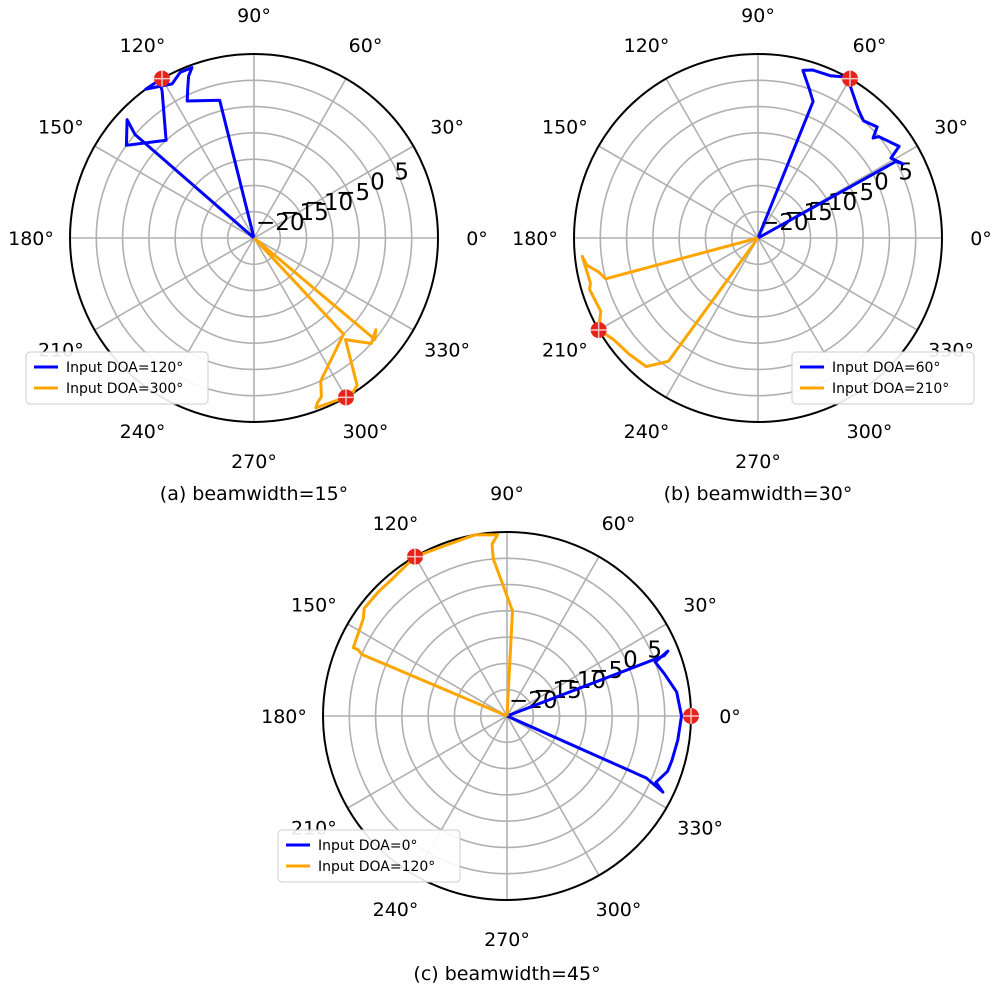 Image resolution: width=998 pixels, height=988 pixels. I want to click on legend: Input DOA=120° Input DOA=300°, so click(117, 378).